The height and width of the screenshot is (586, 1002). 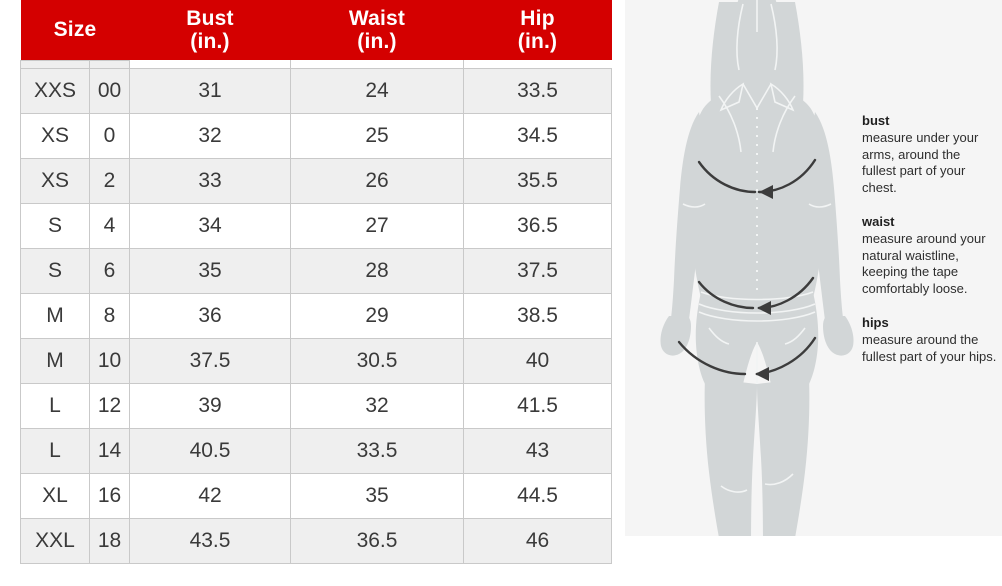 What do you see at coordinates (210, 360) in the screenshot?
I see `cell-bust: 37.5` at bounding box center [210, 360].